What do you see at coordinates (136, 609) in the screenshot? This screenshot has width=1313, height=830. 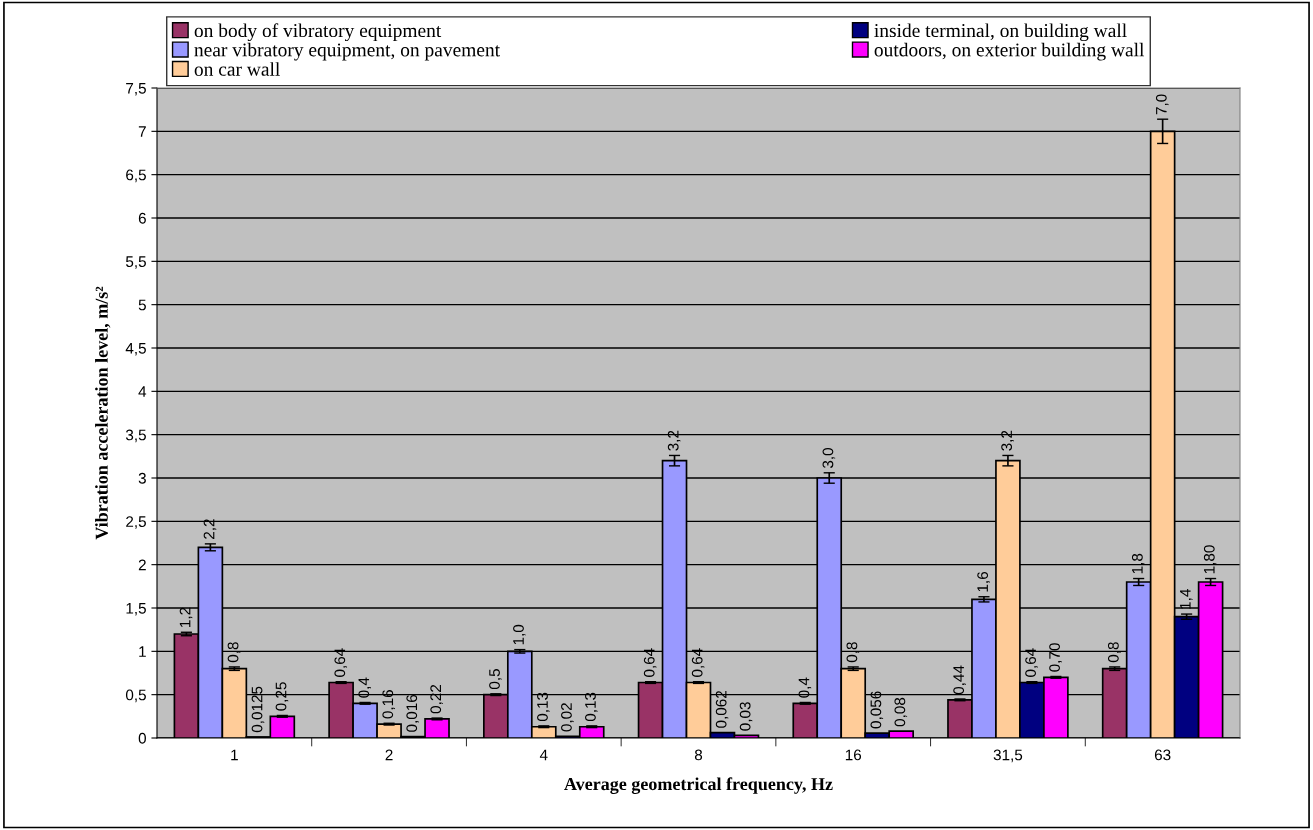 I see `y-tick-label: 1,5` at bounding box center [136, 609].